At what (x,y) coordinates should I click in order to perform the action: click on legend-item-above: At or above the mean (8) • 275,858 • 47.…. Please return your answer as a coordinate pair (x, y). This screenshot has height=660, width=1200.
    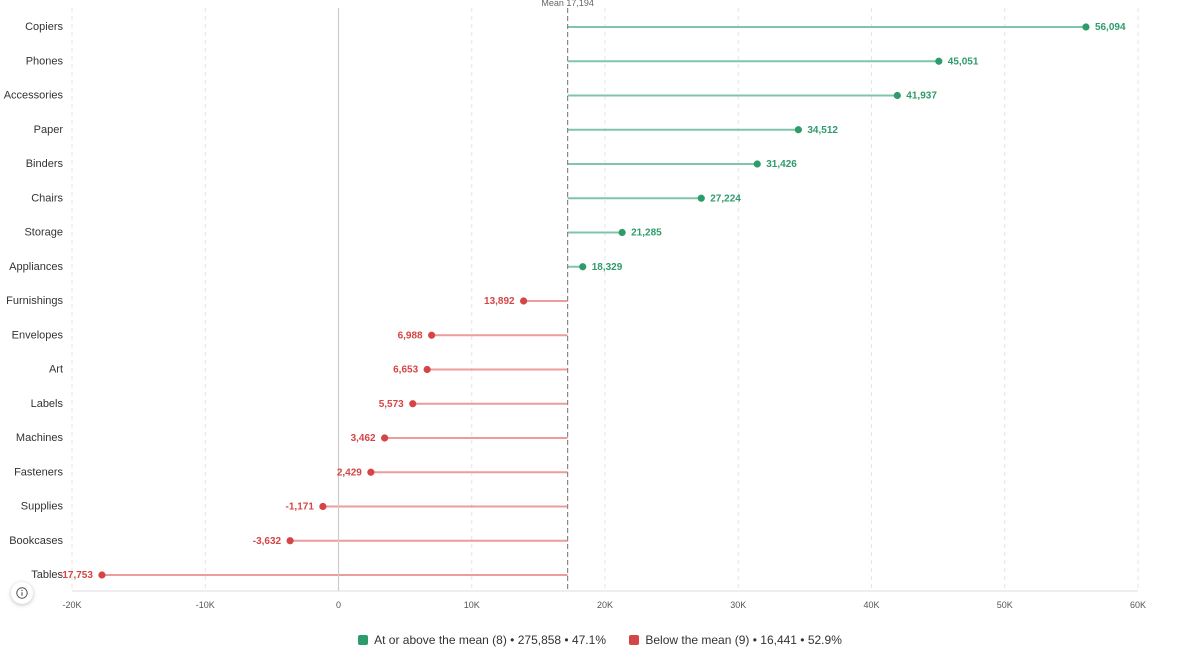
    Looking at the image, I should click on (482, 640).